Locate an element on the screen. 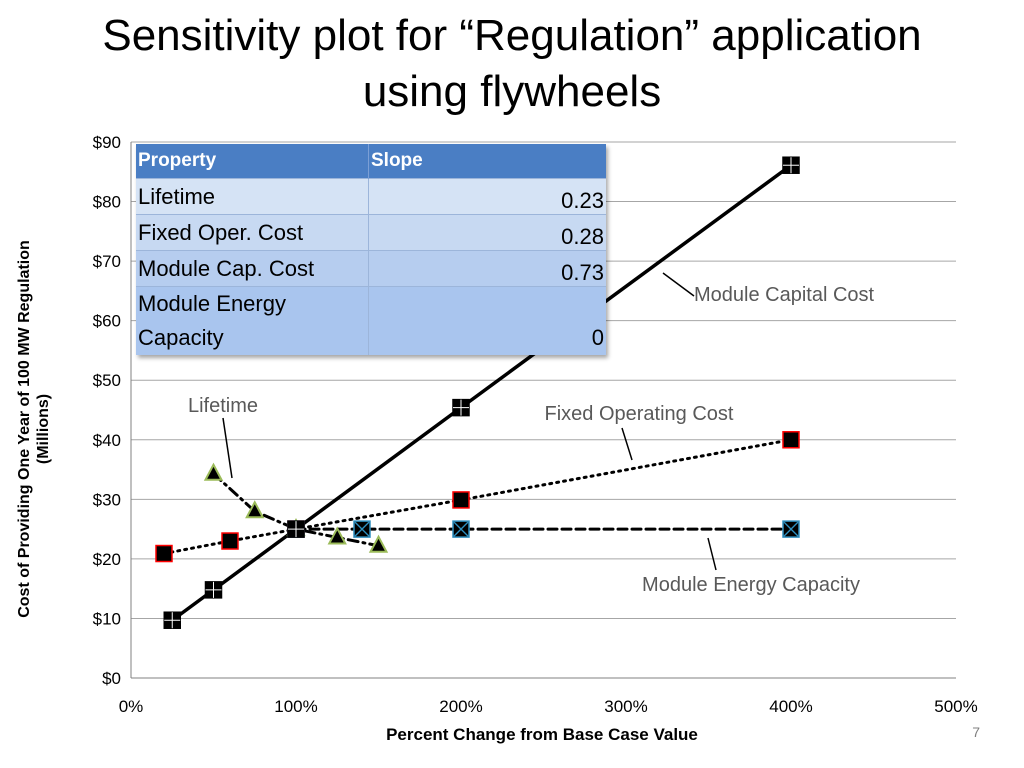 This screenshot has width=1024, height=768. x-tick-label: 100% is located at coordinates (295, 706).